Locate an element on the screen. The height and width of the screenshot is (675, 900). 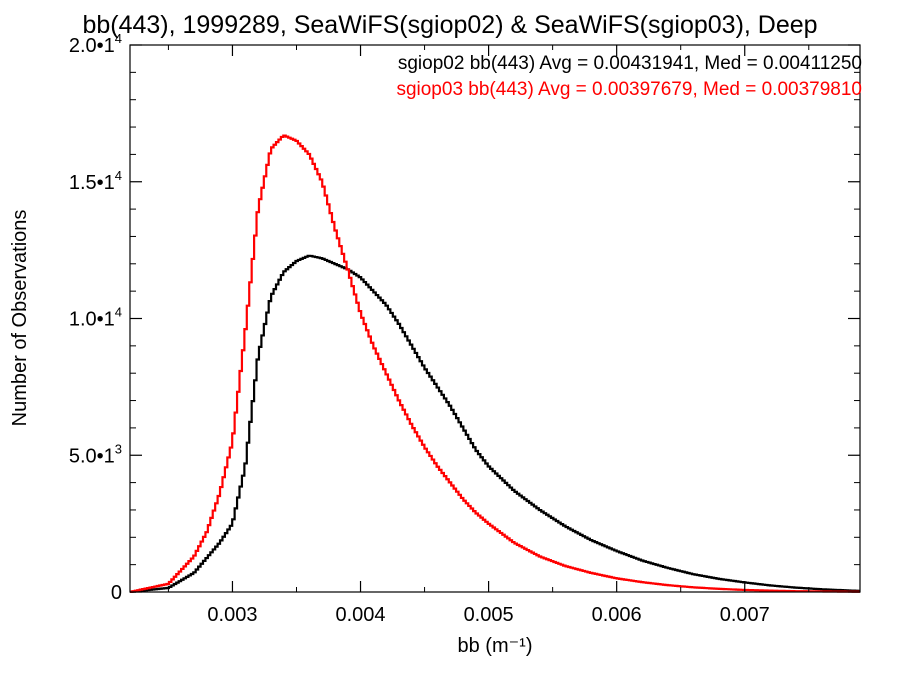
y-tick-label: 1.0•14 is located at coordinates (95, 318).